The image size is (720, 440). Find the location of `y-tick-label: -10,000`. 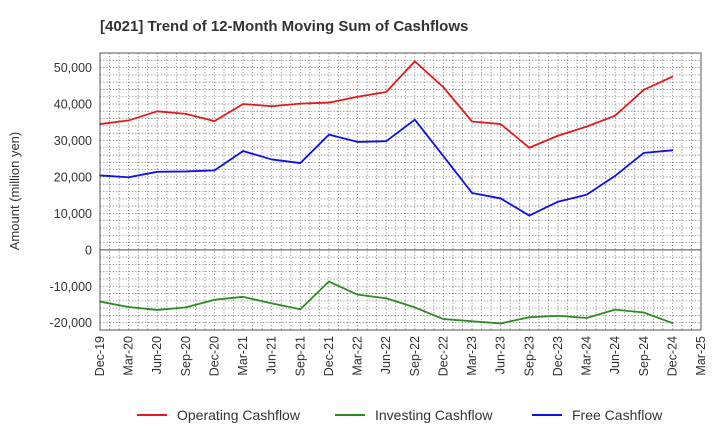

y-tick-label: -10,000 is located at coordinates (71, 287).